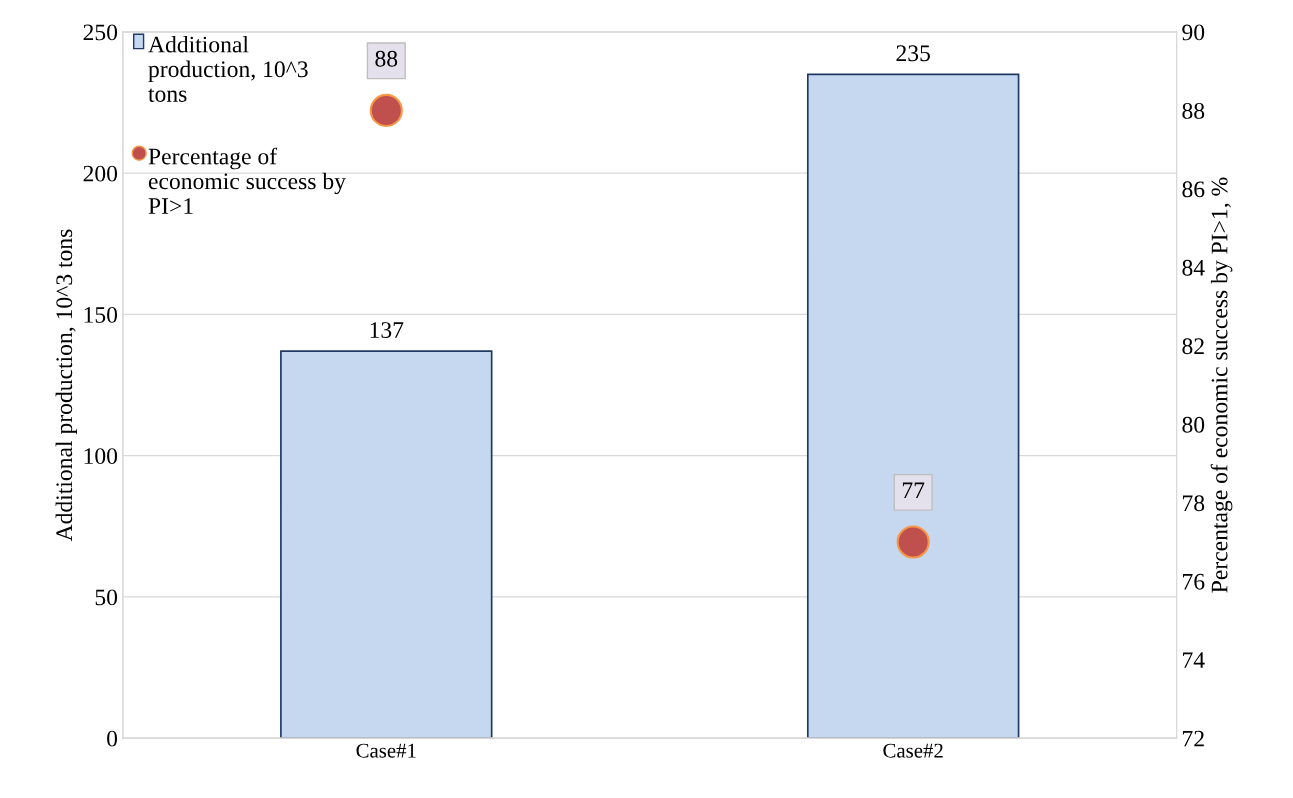 The width and height of the screenshot is (1293, 798). I want to click on legend-label: Percentage of economic success by PI>1, so click(247, 180).